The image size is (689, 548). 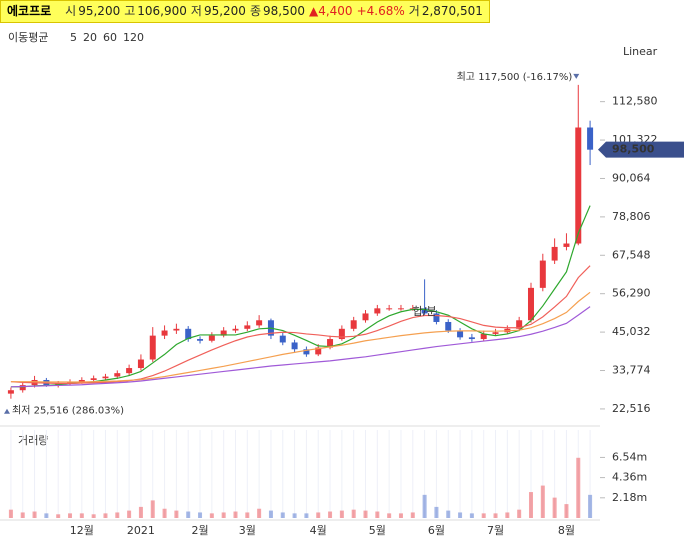 What do you see at coordinates (29, 11) in the screenshot?
I see `stock-name: 에코프로` at bounding box center [29, 11].